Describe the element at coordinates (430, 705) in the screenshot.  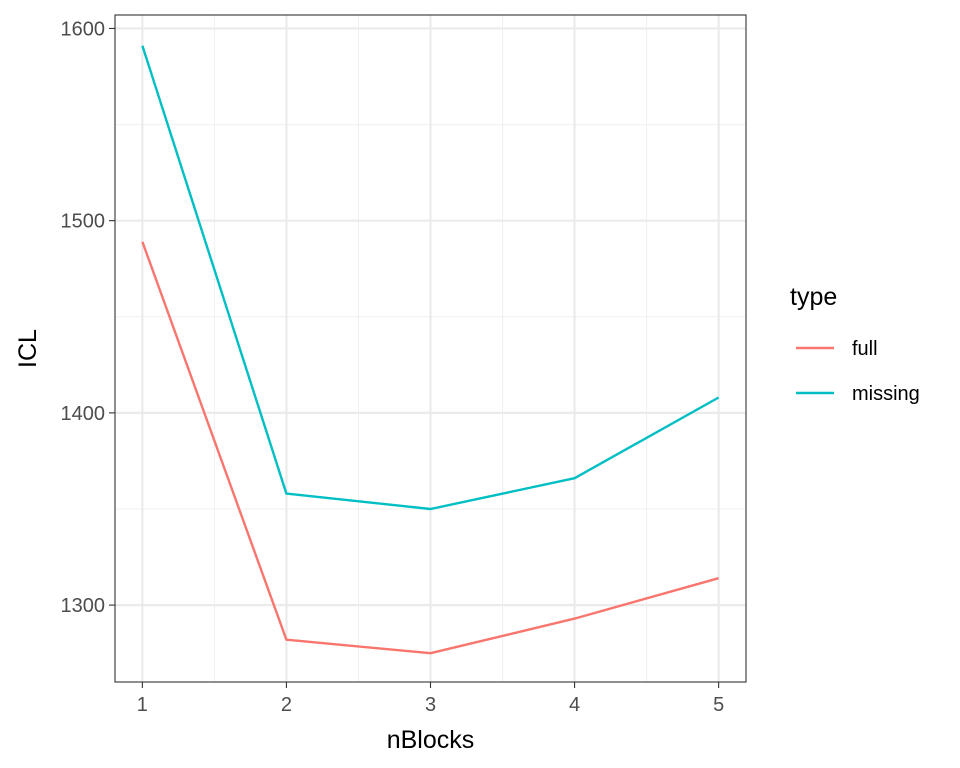
I see `x-tick-label: 3` at that location.